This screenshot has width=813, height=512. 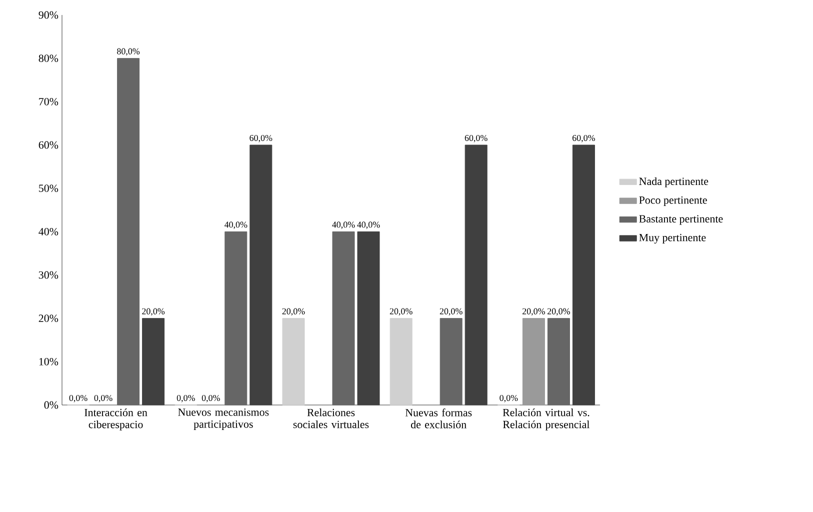 What do you see at coordinates (48, 188) in the screenshot?
I see `y-tick-label: 50%` at bounding box center [48, 188].